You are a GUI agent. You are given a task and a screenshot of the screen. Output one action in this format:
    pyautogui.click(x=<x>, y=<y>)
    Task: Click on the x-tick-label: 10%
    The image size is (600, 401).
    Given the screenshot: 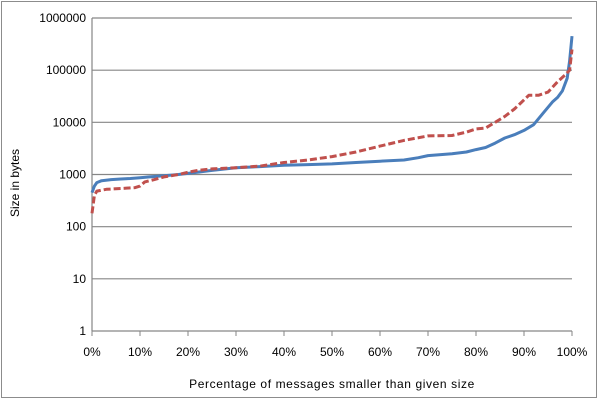 What is the action you would take?
    pyautogui.click(x=140, y=352)
    